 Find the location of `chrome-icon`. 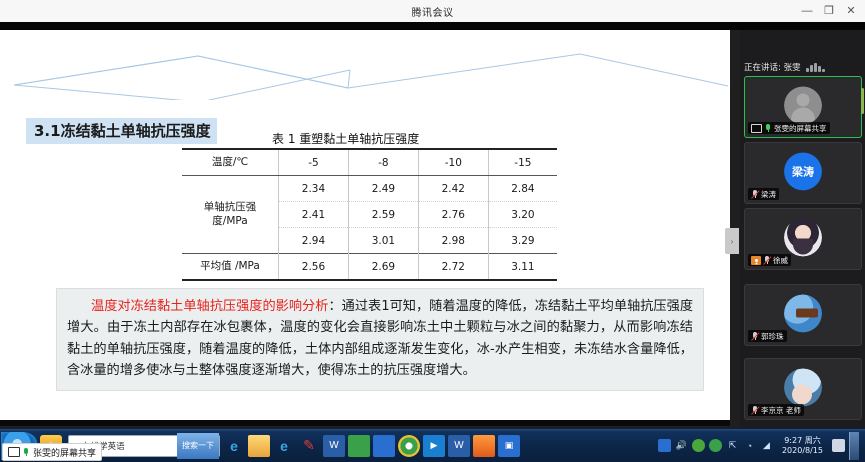

chrome-icon is located at coordinates (409, 445).